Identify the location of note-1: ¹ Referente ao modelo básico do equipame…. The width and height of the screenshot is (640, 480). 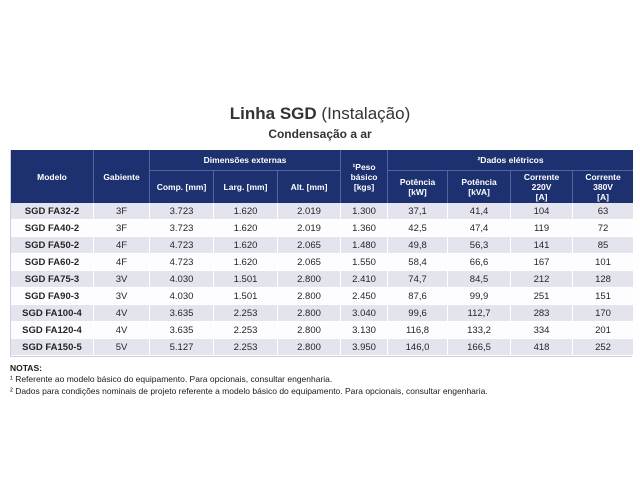
(171, 379).